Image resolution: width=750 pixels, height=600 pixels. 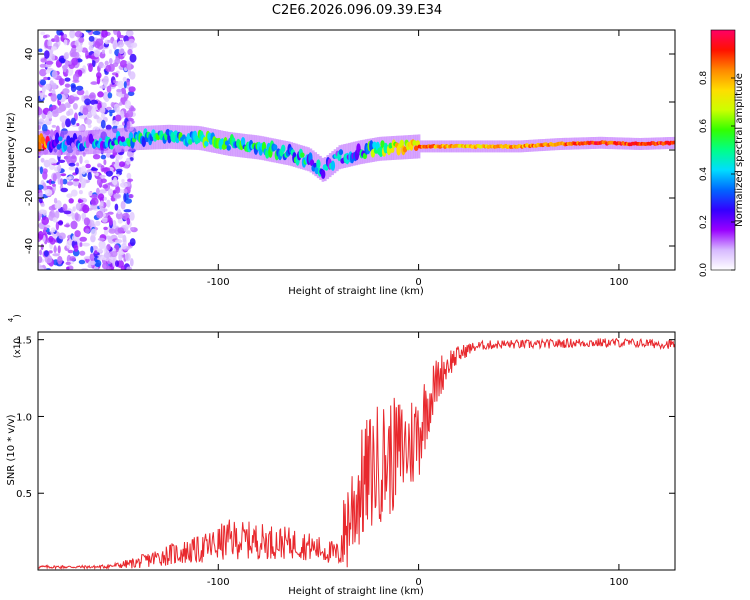 What do you see at coordinates (24, 417) in the screenshot?
I see `snr-y-tick-label: 1.0` at bounding box center [24, 417].